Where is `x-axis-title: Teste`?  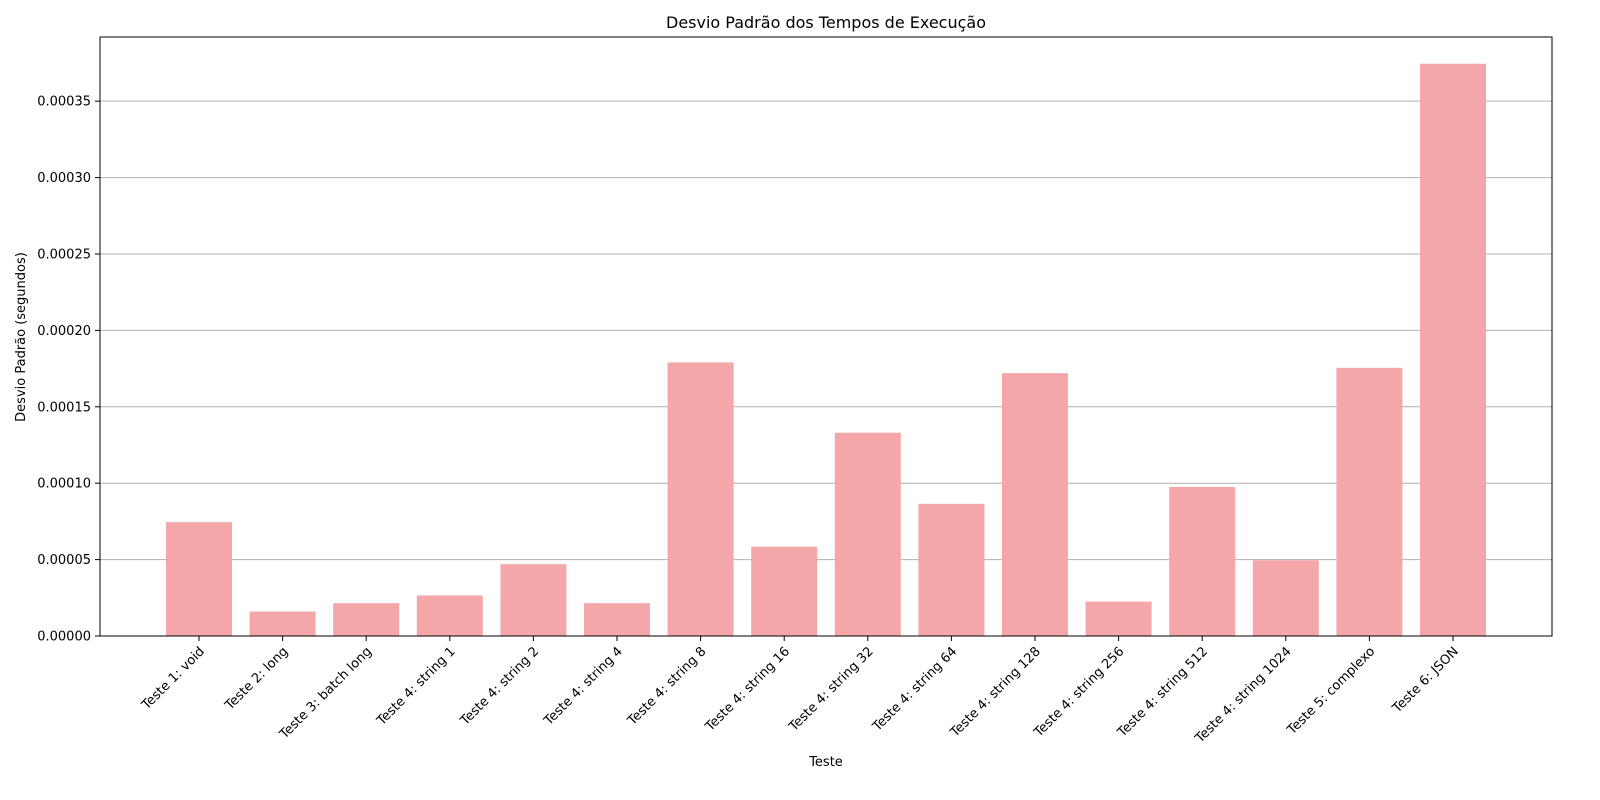
x-axis-title: Teste is located at coordinates (825, 762).